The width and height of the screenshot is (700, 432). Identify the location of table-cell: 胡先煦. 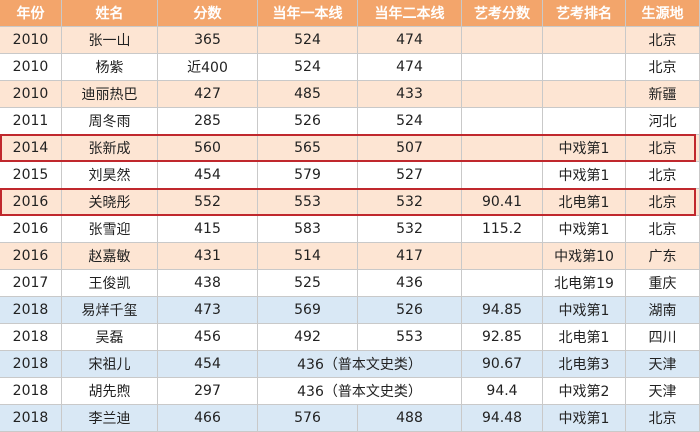
(110, 391).